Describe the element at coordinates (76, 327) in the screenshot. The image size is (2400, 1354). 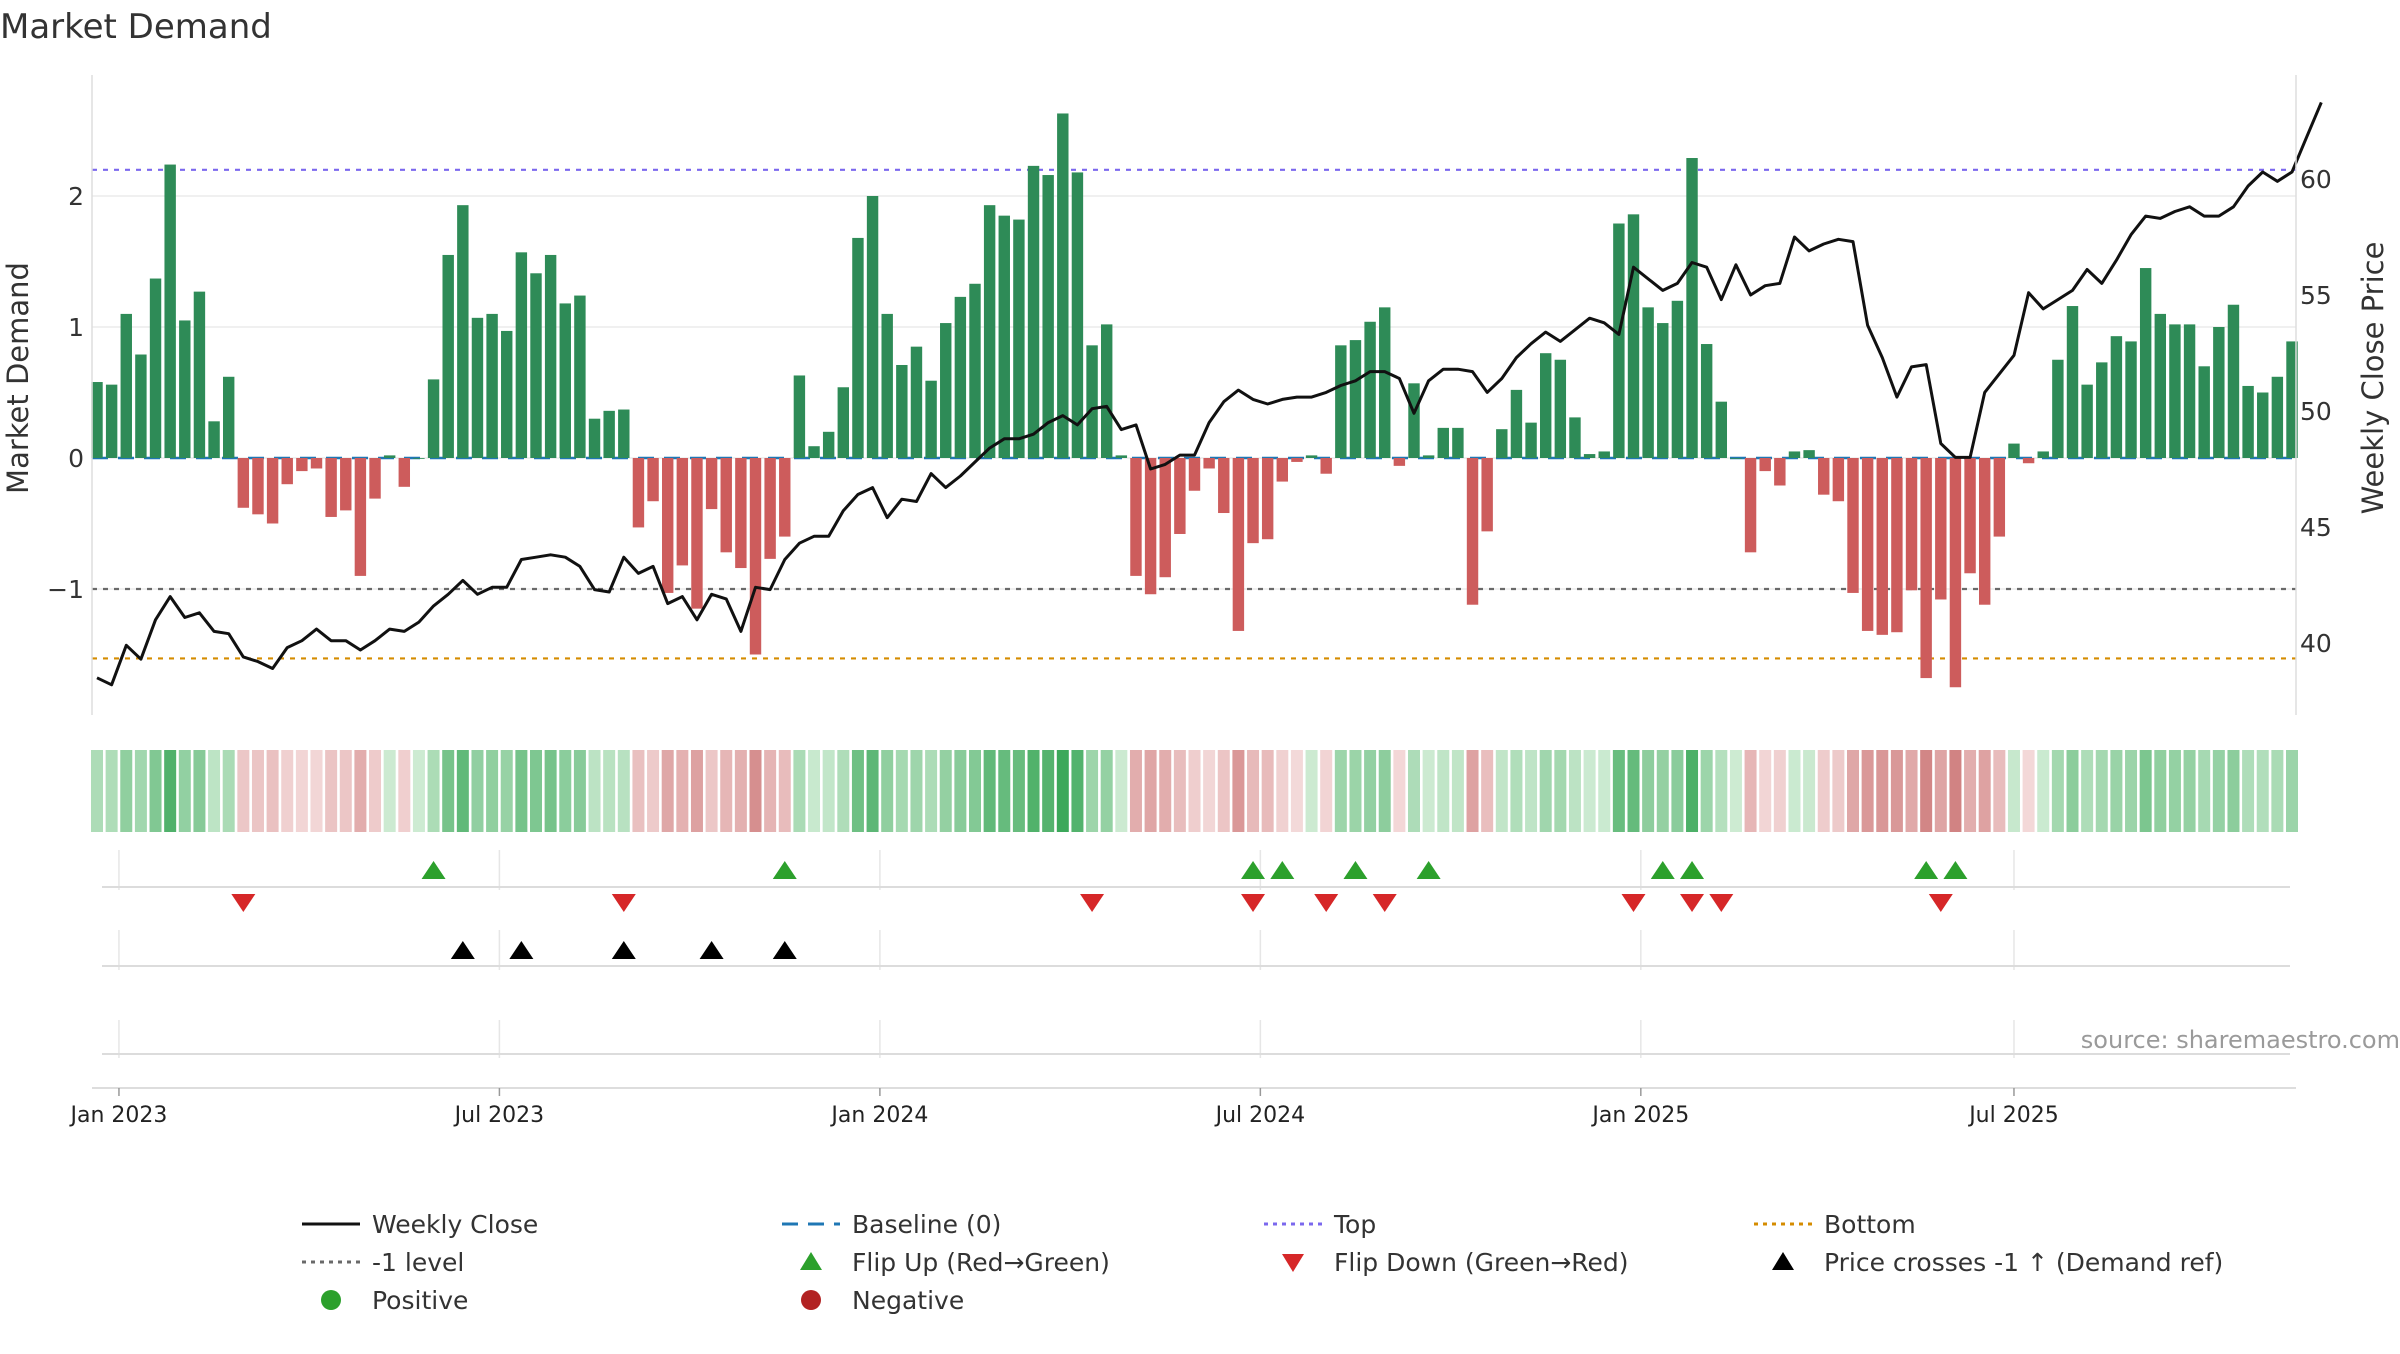
I see `left-tick-label: 1` at that location.